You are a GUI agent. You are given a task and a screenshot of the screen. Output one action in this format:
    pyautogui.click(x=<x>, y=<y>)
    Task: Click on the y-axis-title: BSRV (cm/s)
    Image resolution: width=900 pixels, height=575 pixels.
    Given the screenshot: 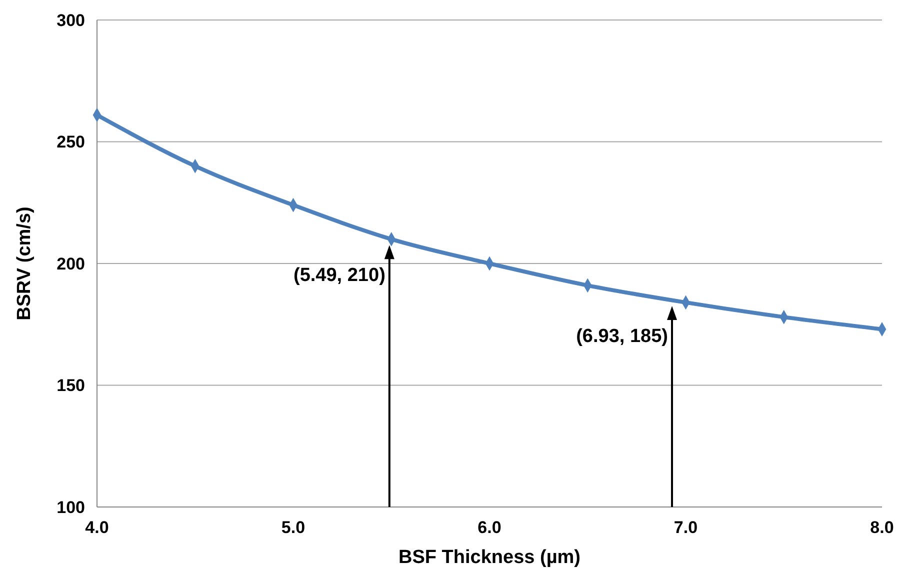 What is the action you would take?
    pyautogui.click(x=24, y=263)
    